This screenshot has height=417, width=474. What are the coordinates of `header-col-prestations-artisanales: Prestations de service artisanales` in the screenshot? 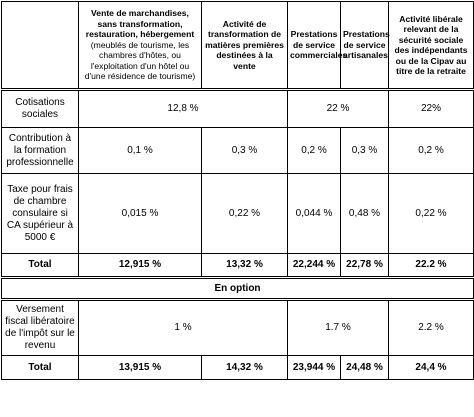 It's located at (365, 45).